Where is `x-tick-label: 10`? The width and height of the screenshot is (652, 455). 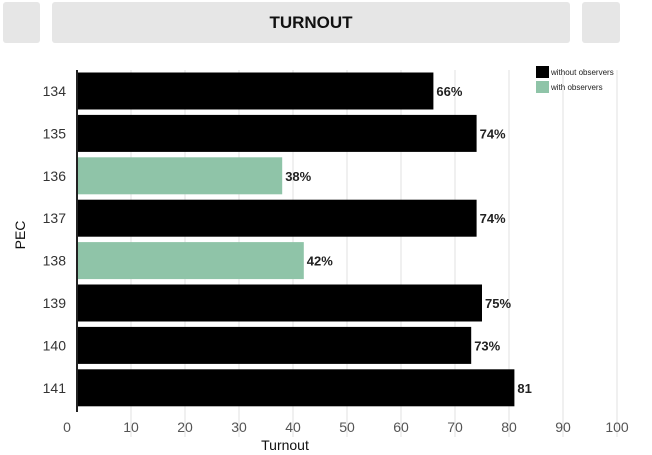 x-tick-label: 10 is located at coordinates (131, 427).